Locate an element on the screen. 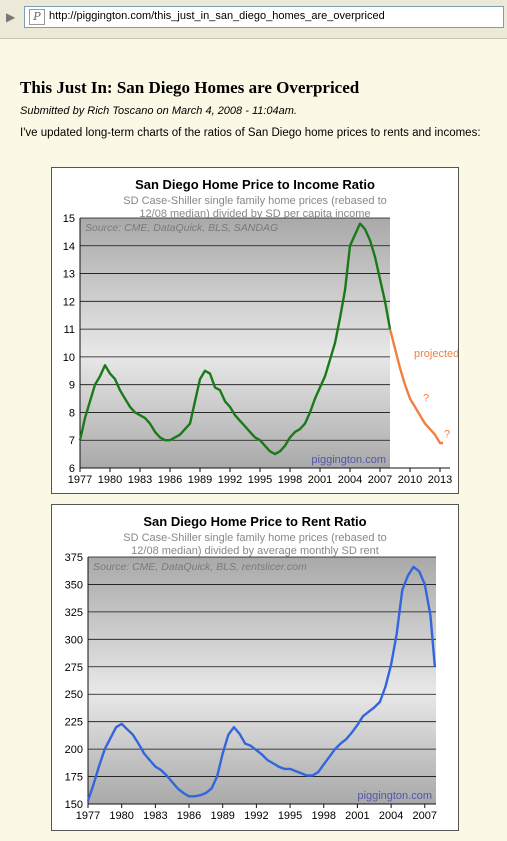 The height and width of the screenshot is (841, 507). income-x-tick: 1977 is located at coordinates (80, 480).